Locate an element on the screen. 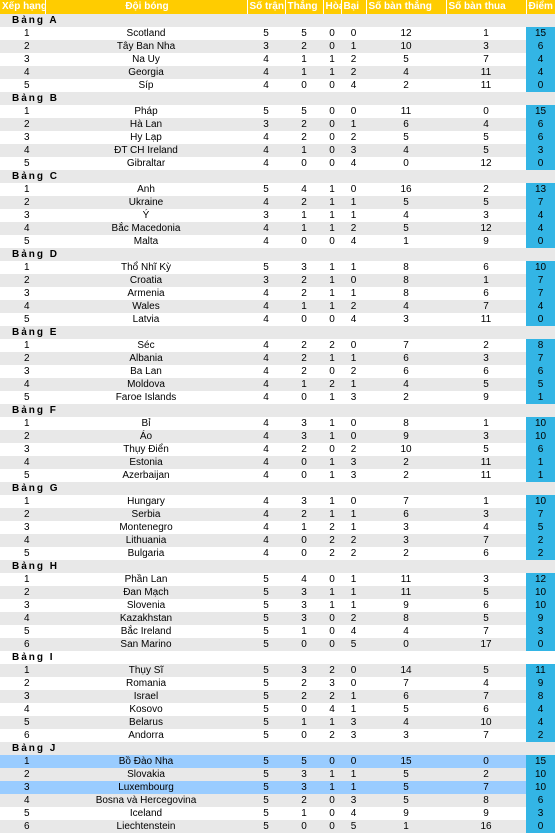 The width and height of the screenshot is (555, 833). lost-cell: 1 is located at coordinates (353, 774).